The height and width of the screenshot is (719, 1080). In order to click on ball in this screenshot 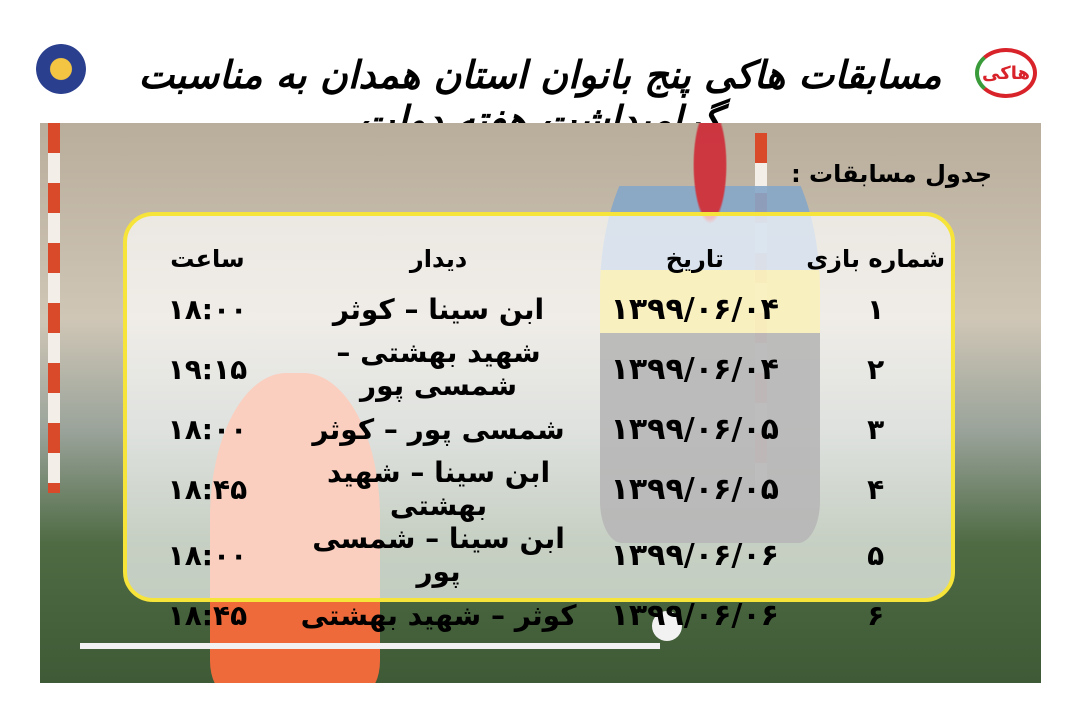, I will do `click(667, 626)`.